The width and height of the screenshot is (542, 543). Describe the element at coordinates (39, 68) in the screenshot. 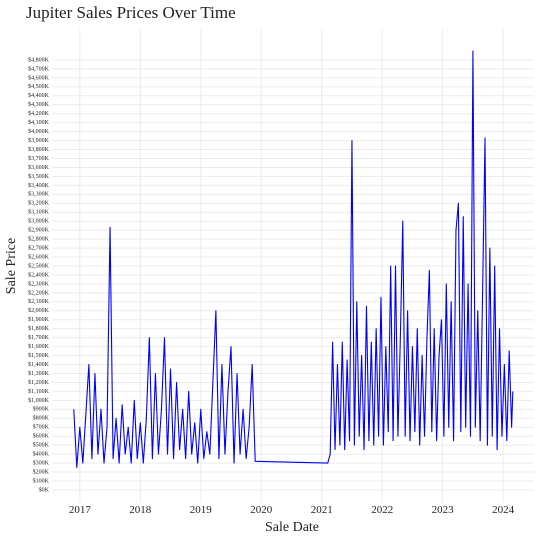

I see `y-tick-label: $4,700K` at that location.